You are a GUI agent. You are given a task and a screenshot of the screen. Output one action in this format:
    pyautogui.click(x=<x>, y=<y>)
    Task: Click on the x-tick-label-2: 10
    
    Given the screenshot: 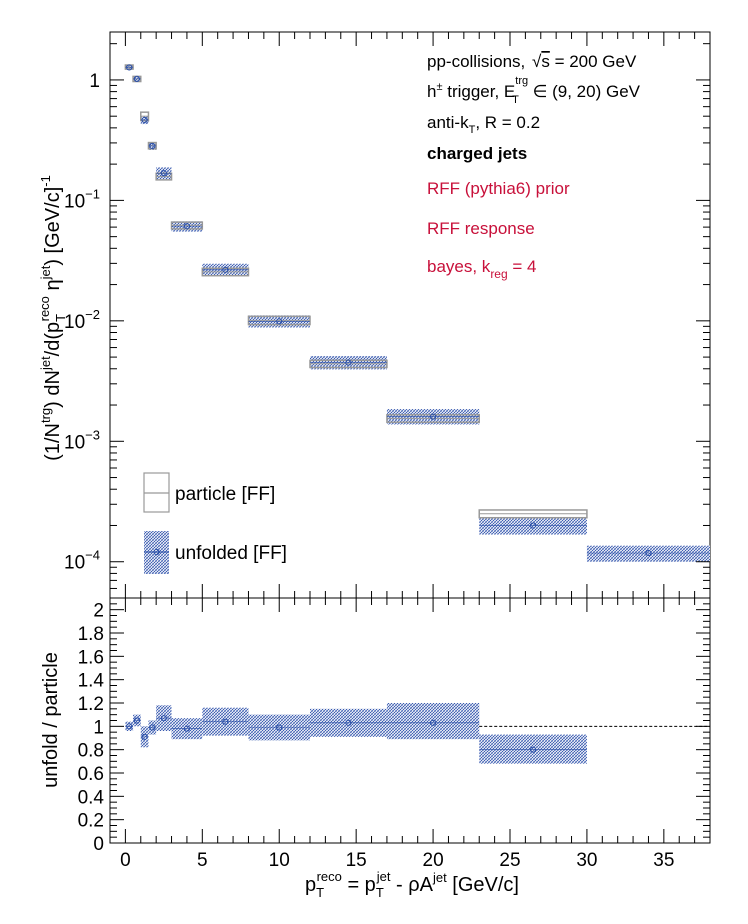 What is the action you would take?
    pyautogui.click(x=279, y=860)
    